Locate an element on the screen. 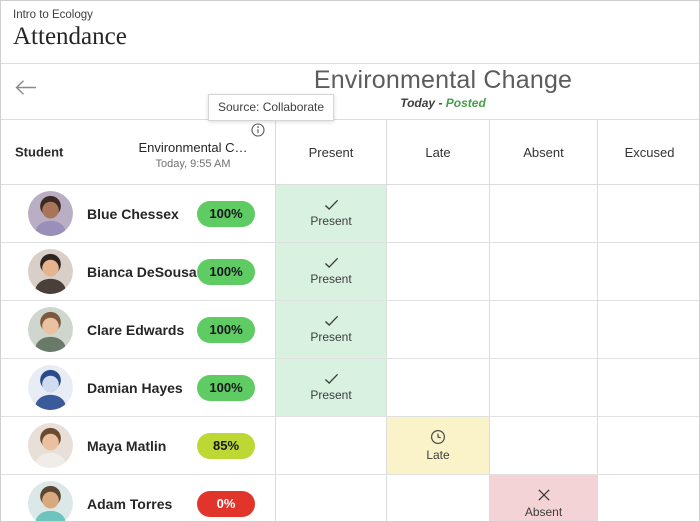 This screenshot has width=700, height=522. student-name: Clare Edwards is located at coordinates (136, 329).